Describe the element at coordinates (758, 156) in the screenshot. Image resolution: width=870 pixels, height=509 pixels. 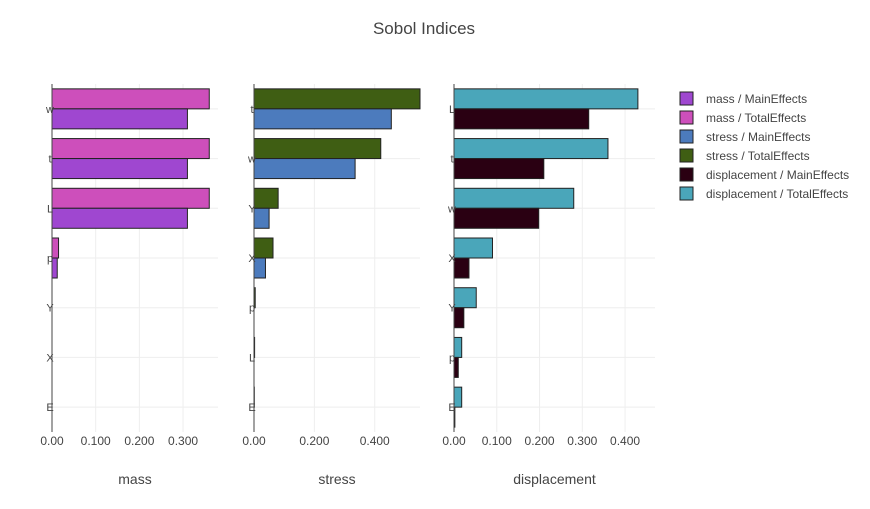
I see `legend-label: stress / TotalEffects` at that location.